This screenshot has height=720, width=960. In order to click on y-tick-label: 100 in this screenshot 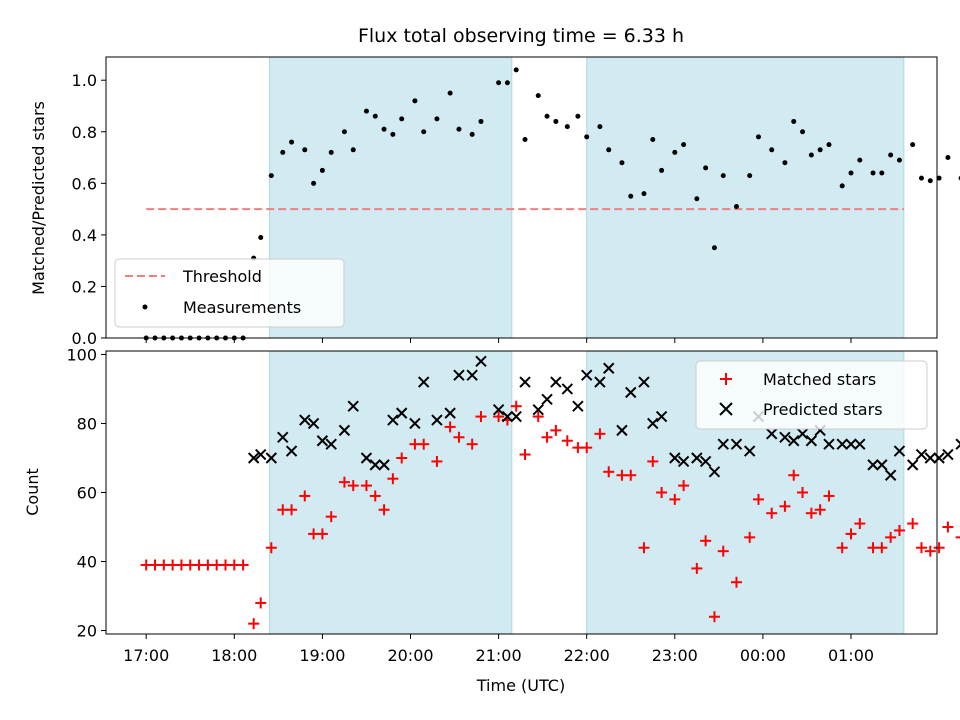, I will do `click(81, 354)`.